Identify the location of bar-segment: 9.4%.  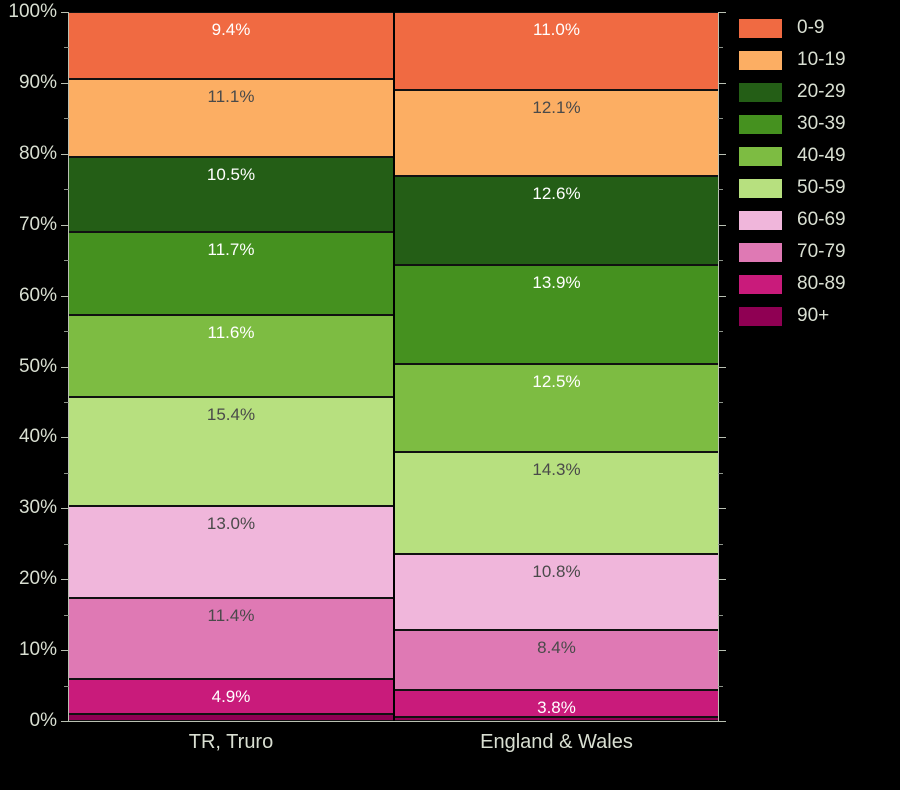
(231, 45).